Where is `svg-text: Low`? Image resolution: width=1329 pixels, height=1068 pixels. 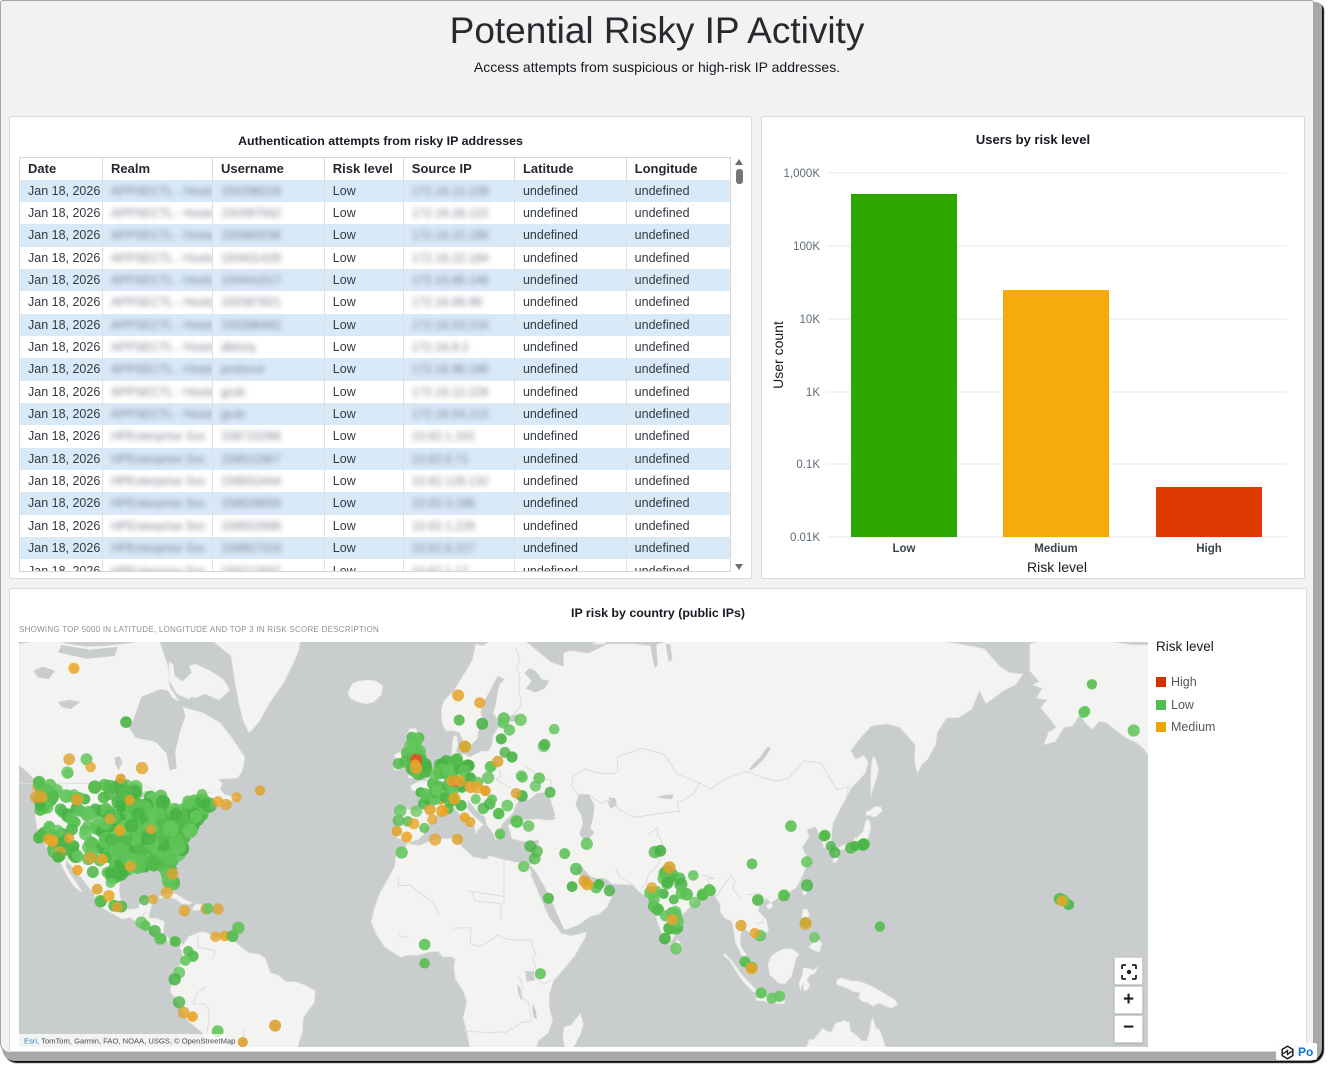
svg-text: Low is located at coordinates (904, 549).